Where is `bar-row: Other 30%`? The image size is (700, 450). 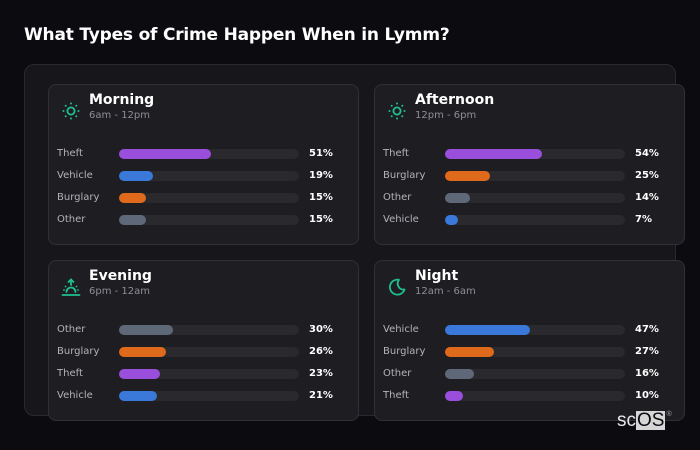 bar-row: Other 30% is located at coordinates (204, 333).